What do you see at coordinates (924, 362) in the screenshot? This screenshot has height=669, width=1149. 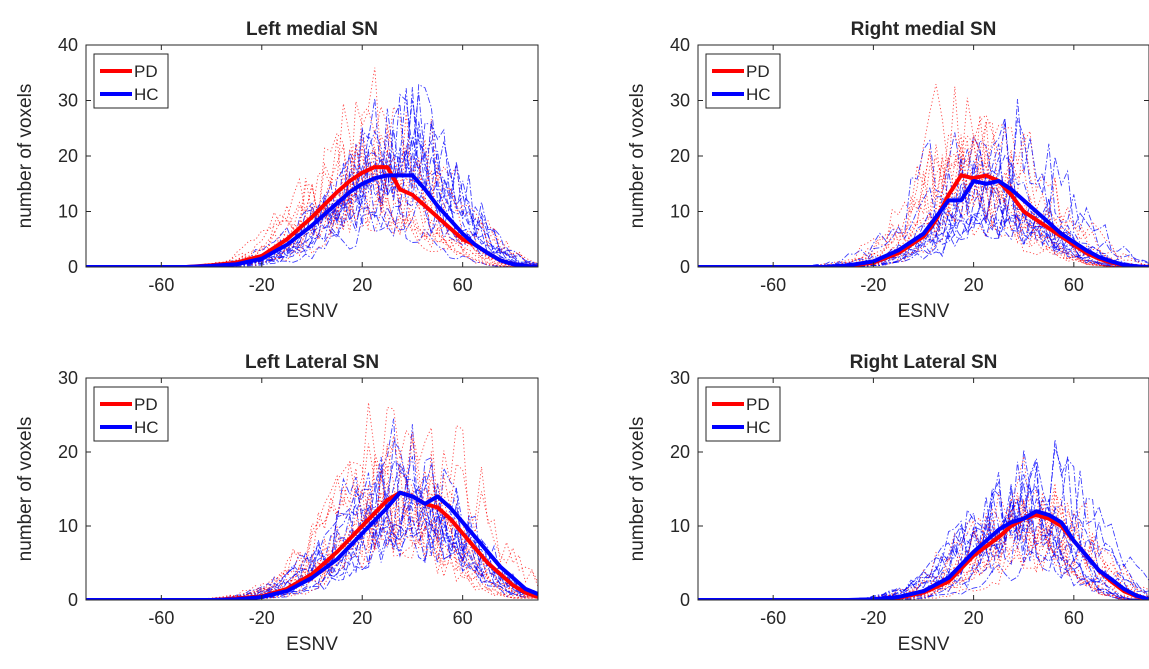 I see `chart-title: Right Lateral SN` at bounding box center [924, 362].